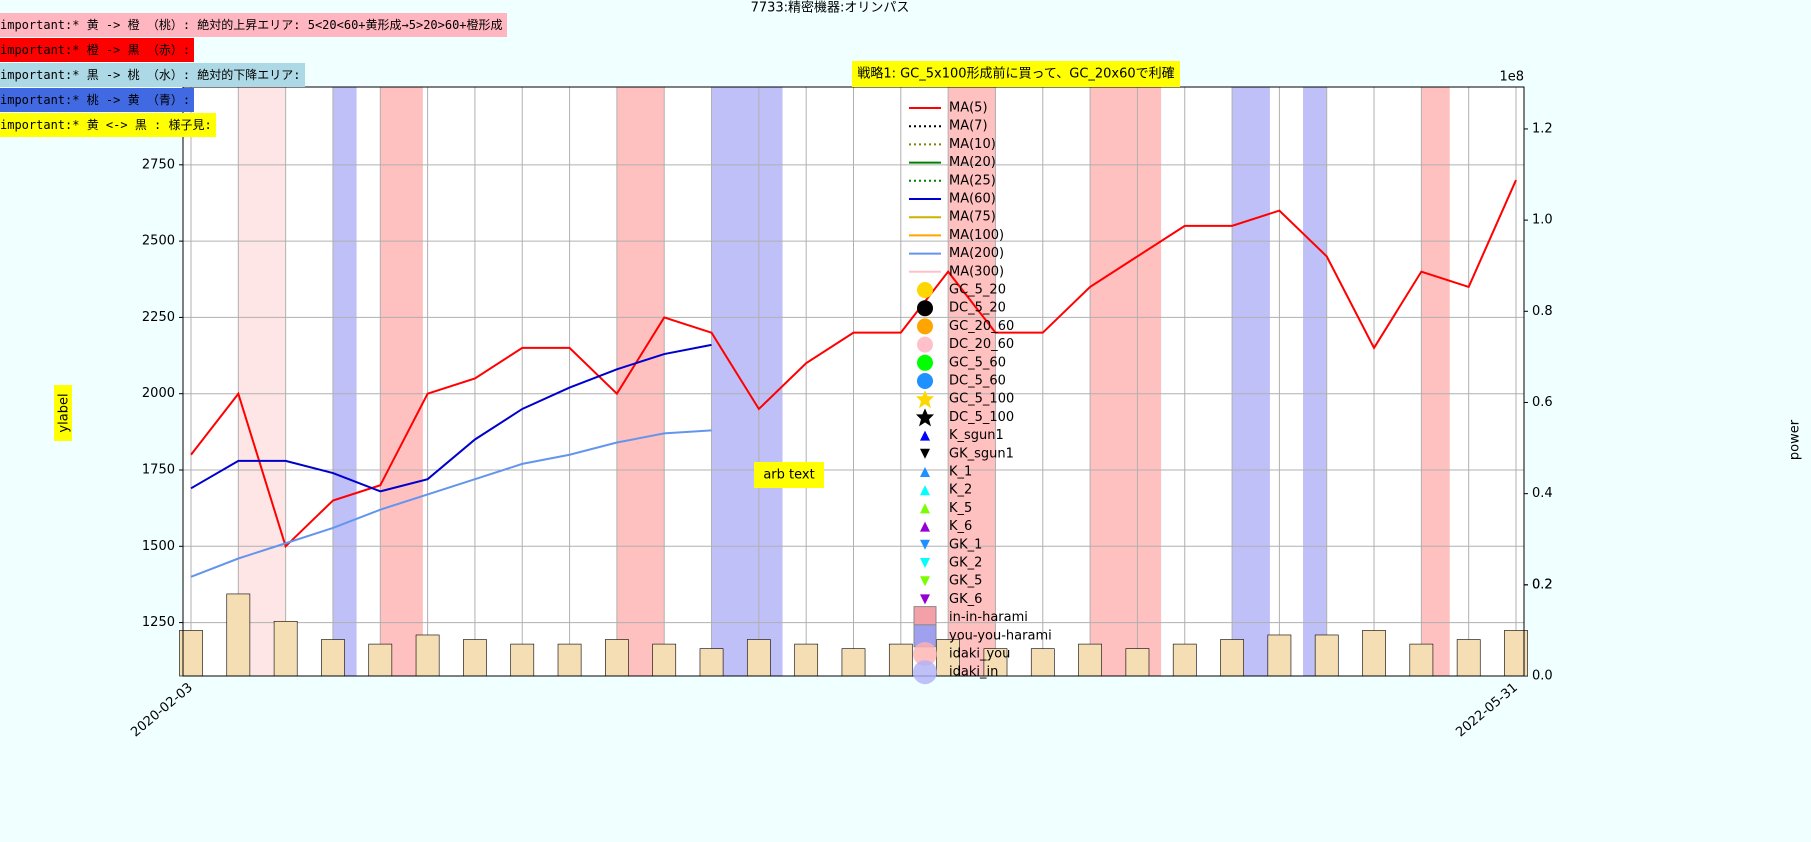  I want to click on note-box, so click(789, 475).